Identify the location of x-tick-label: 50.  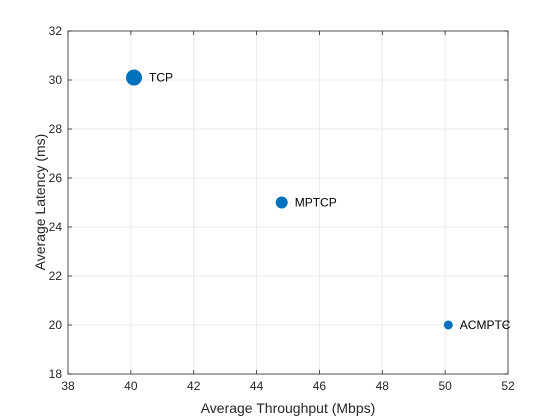
(445, 386).